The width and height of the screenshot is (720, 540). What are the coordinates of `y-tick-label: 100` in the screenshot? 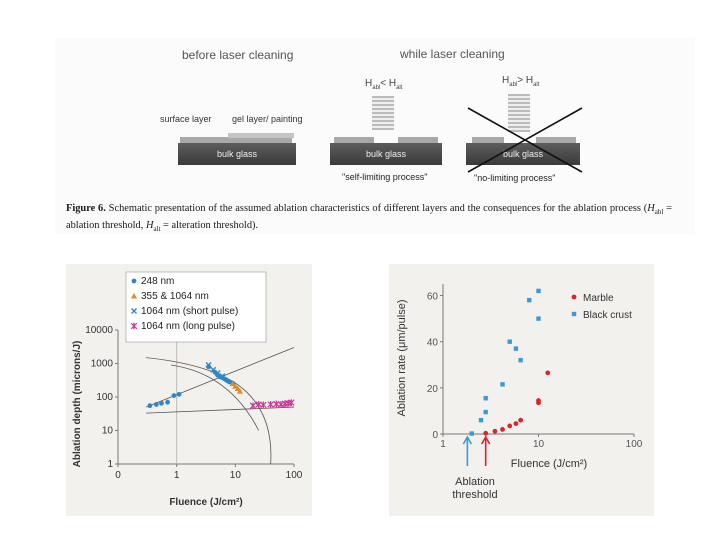 It's located at (104, 397).